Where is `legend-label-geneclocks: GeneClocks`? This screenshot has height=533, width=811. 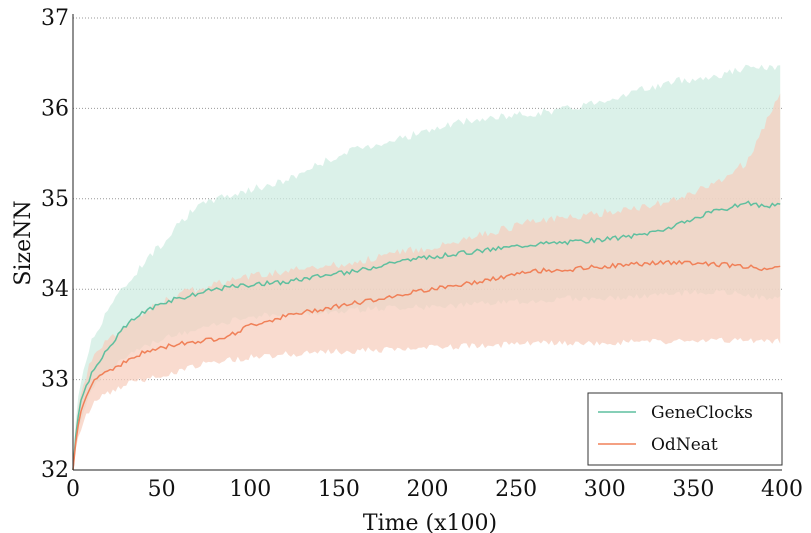
legend-label-geneclocks: GeneClocks is located at coordinates (702, 413).